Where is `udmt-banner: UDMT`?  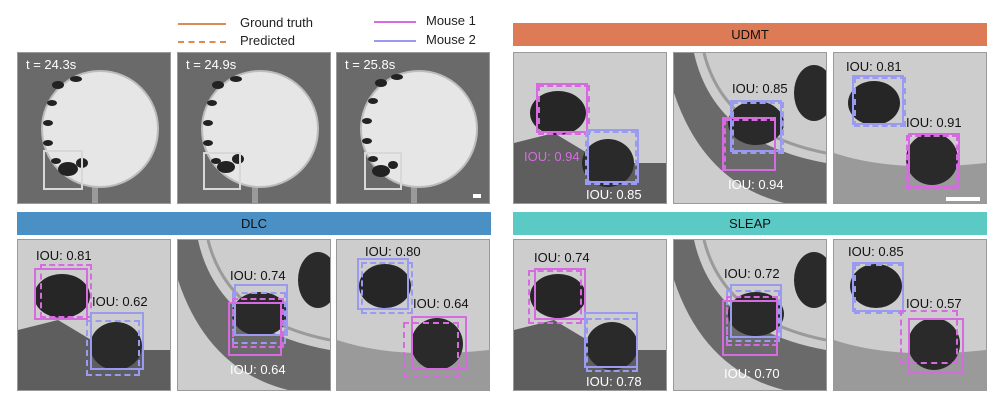 udmt-banner: UDMT is located at coordinates (750, 34).